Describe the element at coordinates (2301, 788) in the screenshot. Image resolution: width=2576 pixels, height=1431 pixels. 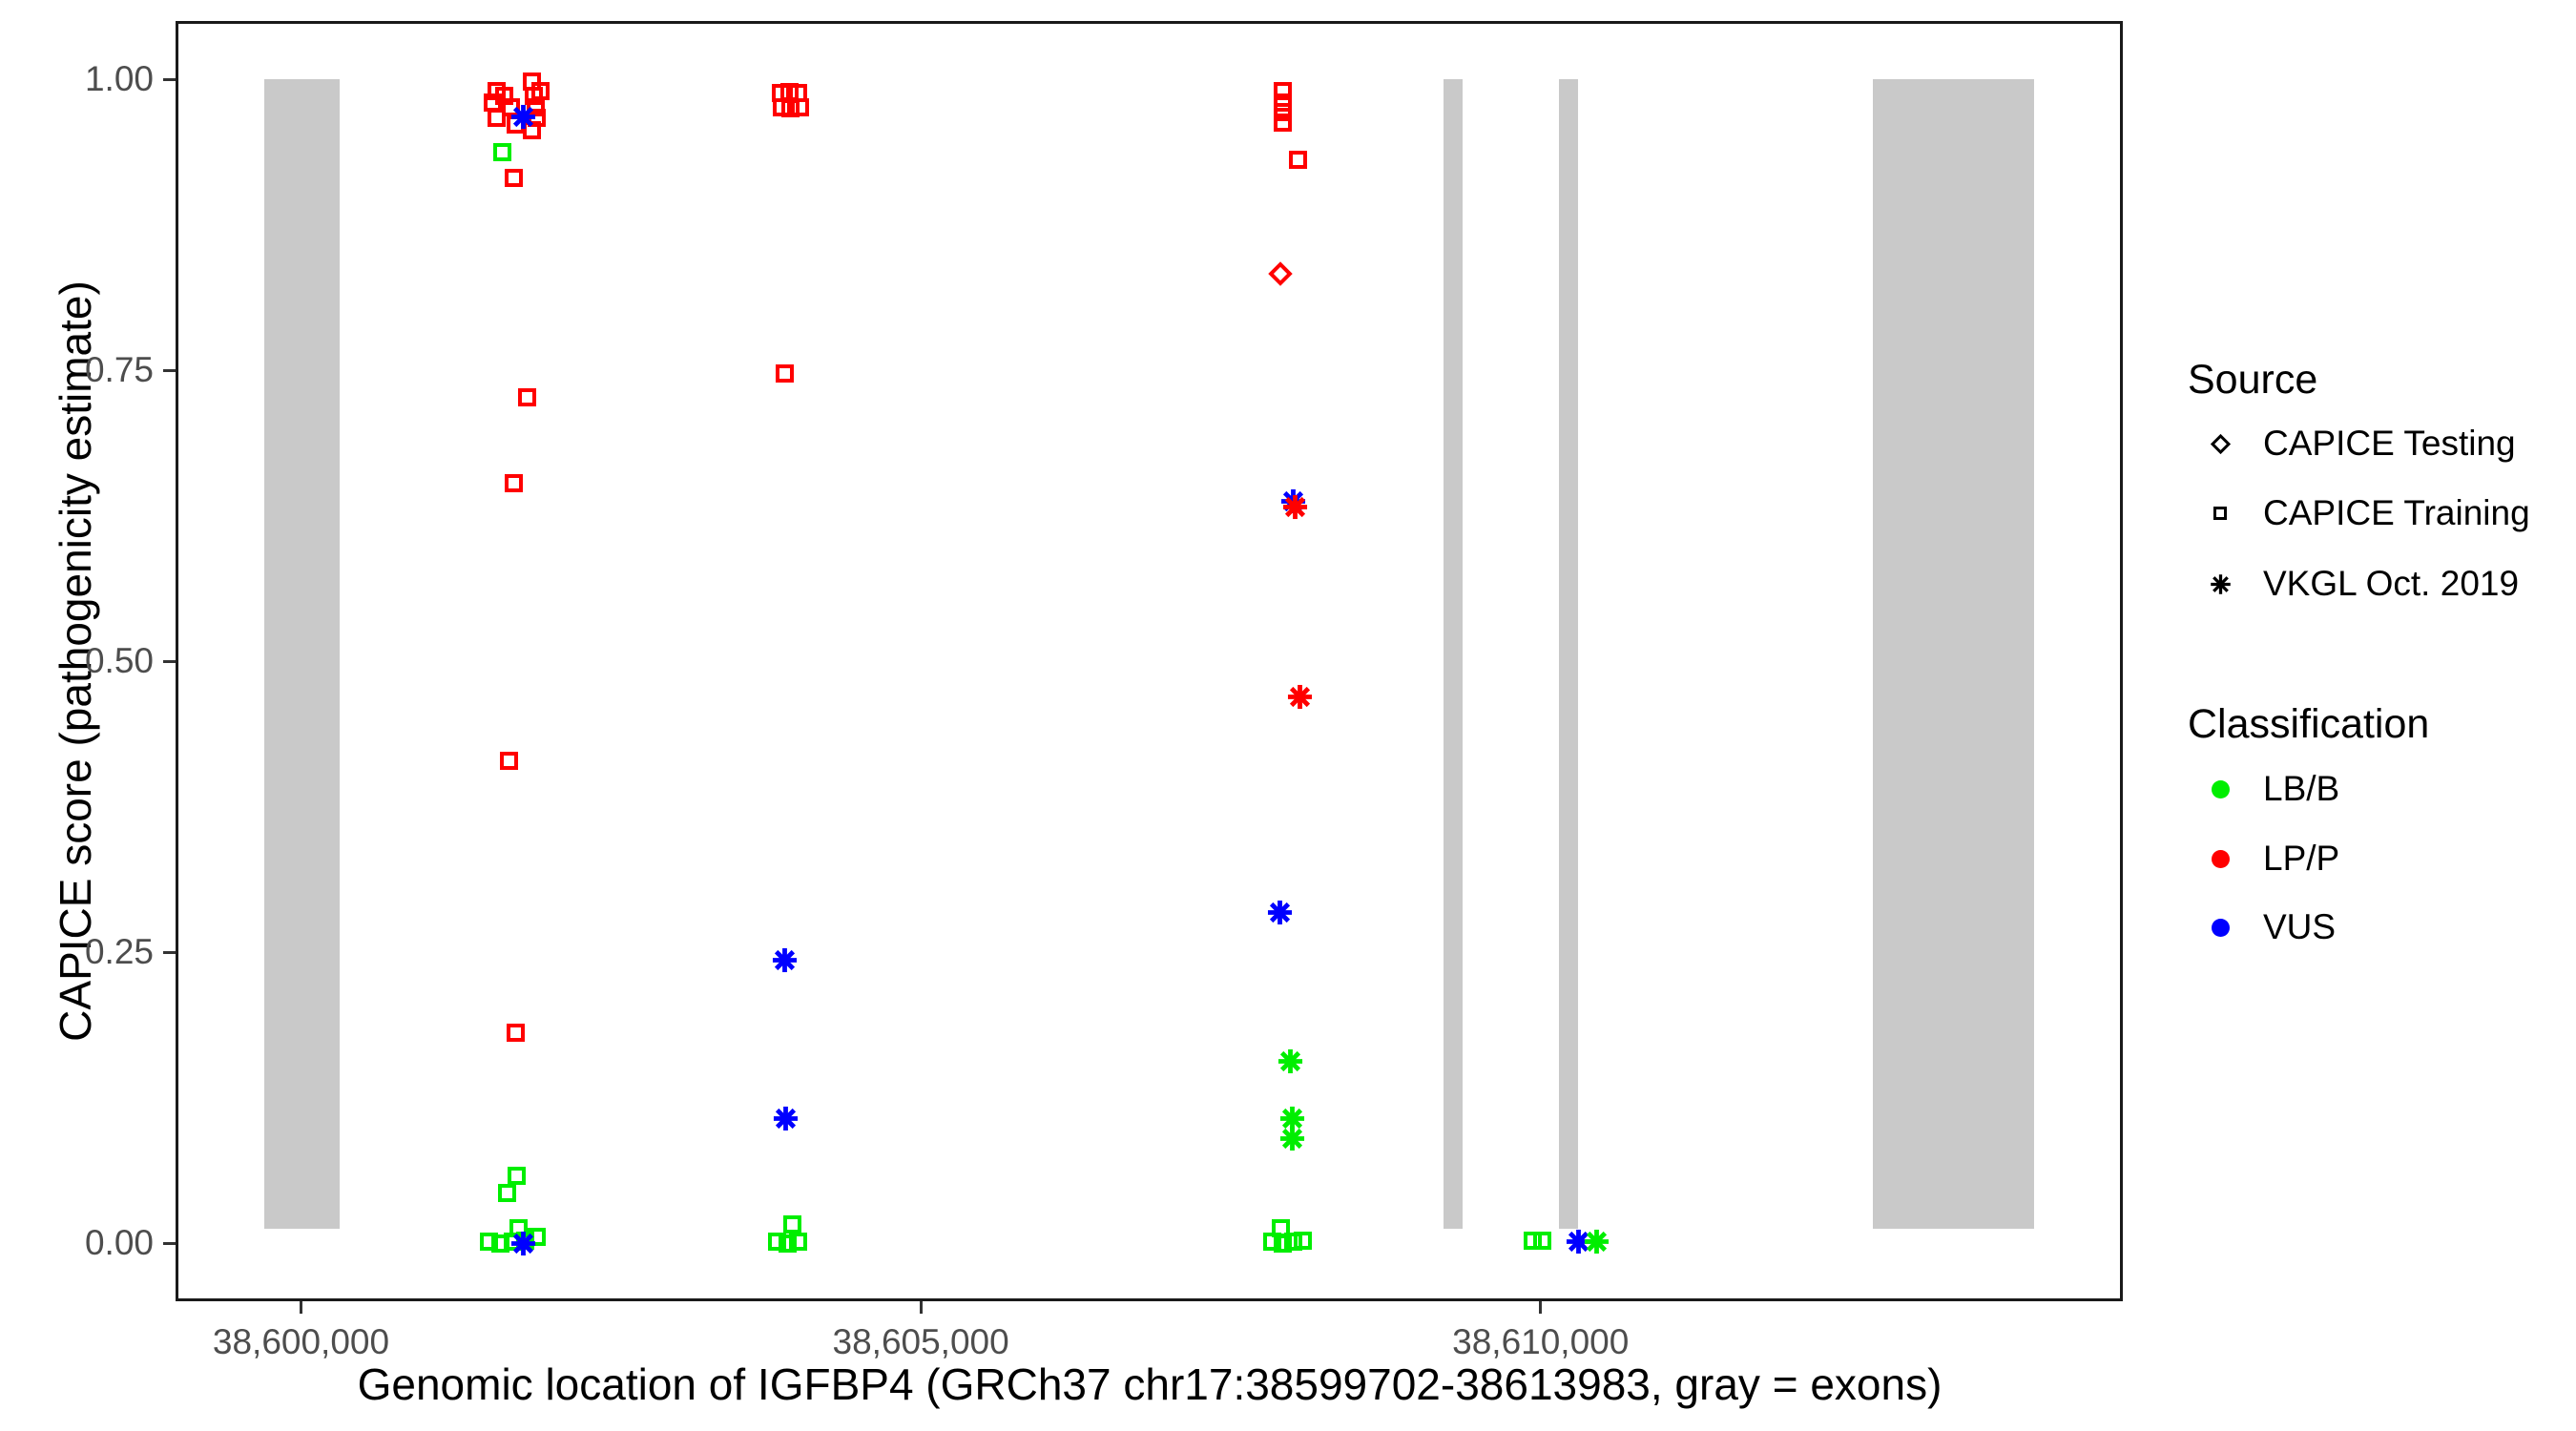
I see `legend-item-label: LB/B` at that location.